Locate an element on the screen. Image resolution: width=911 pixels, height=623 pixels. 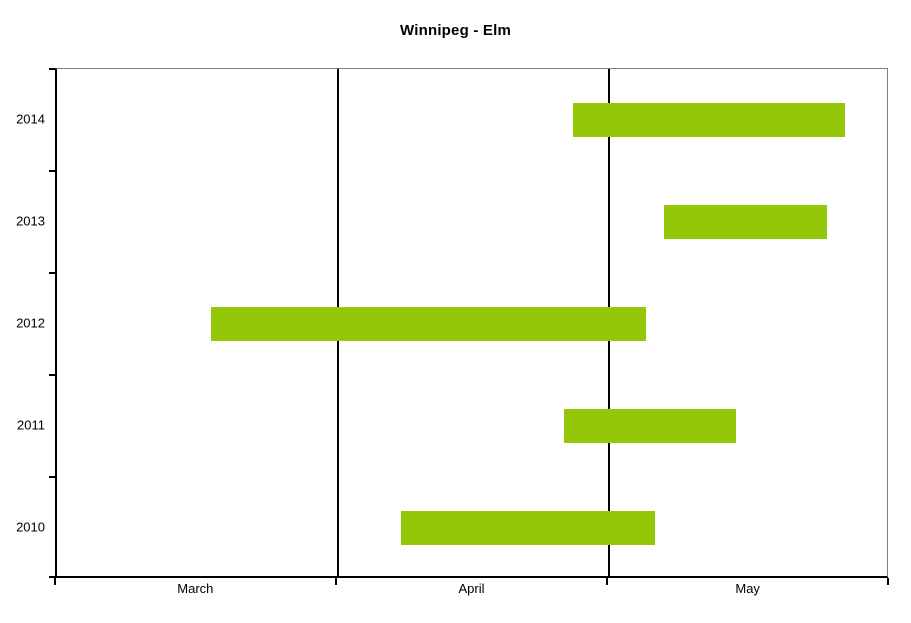
x-axis-label-march: March is located at coordinates (195, 588).